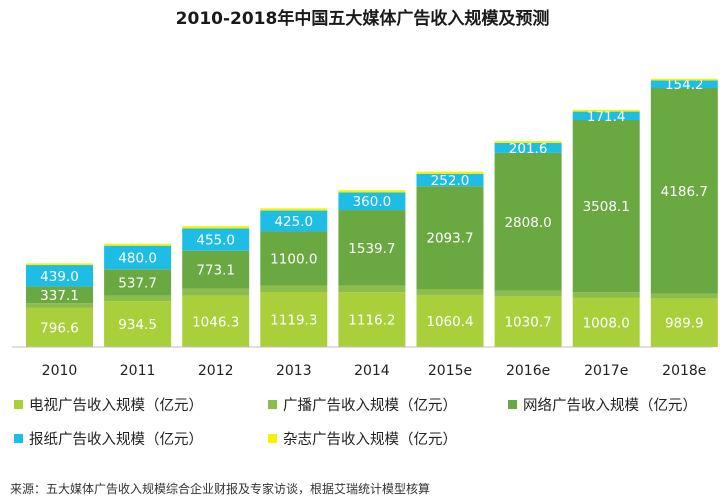 This screenshot has height=500, width=725. Describe the element at coordinates (372, 191) in the screenshot. I see `bar-segment-magazine-2014` at that location.